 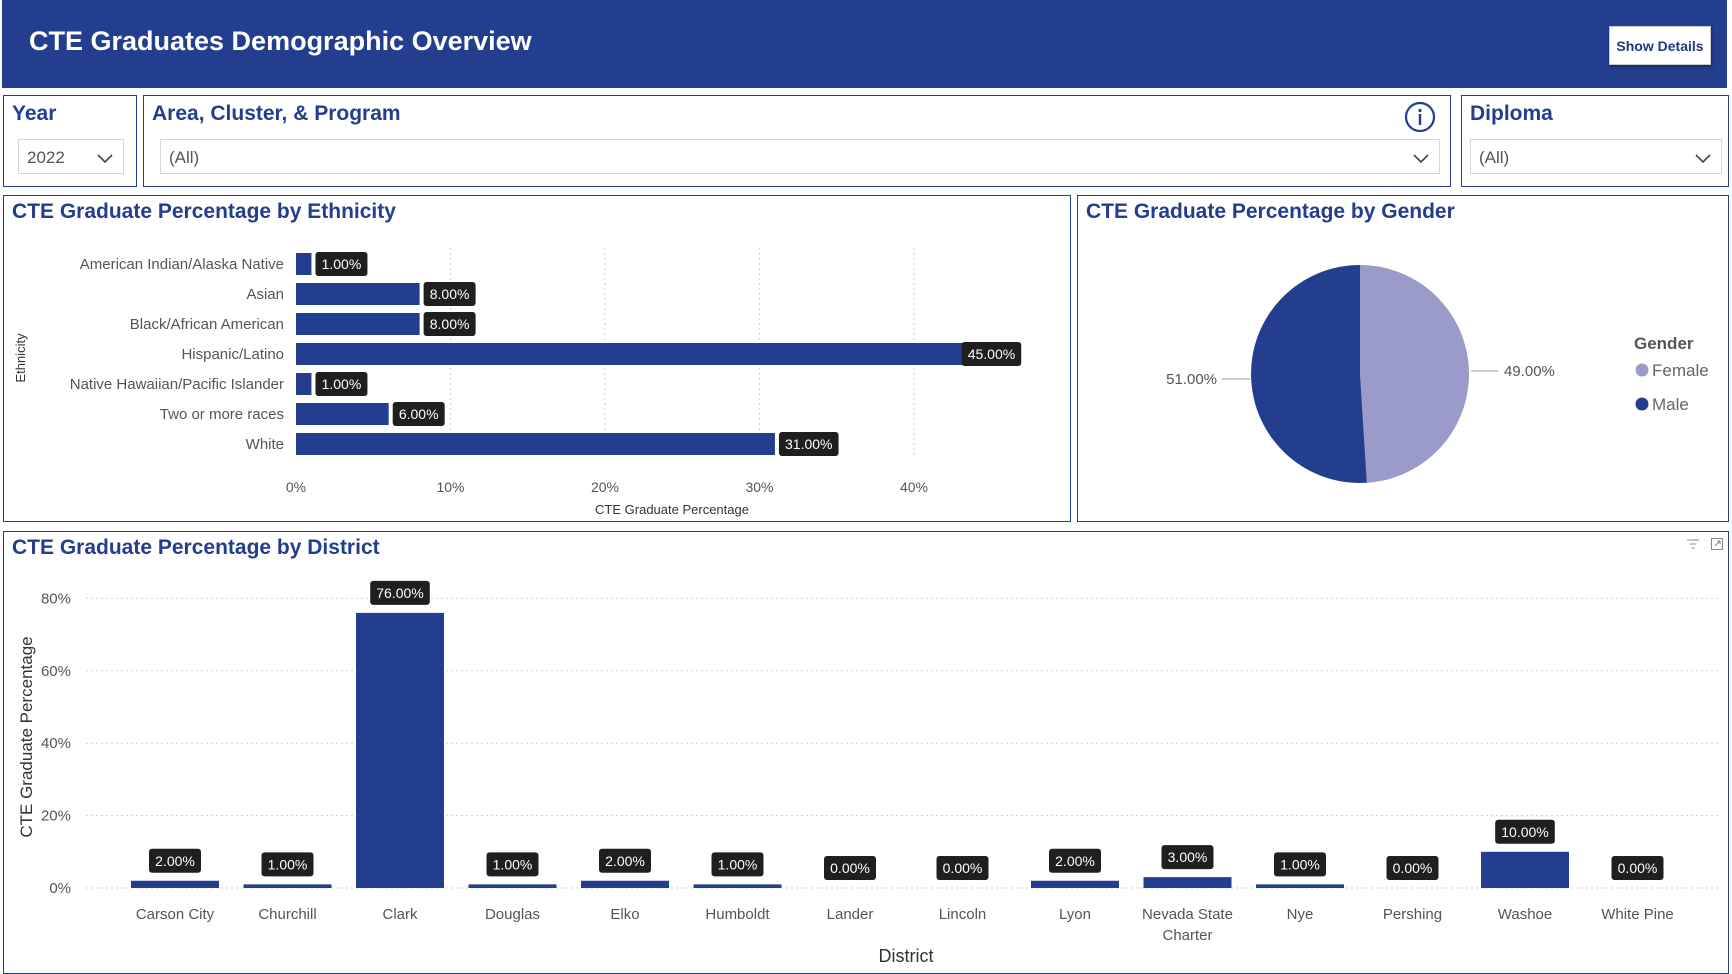 What do you see at coordinates (1494, 157) in the screenshot?
I see `diploma-dropdown-value: (All)` at bounding box center [1494, 157].